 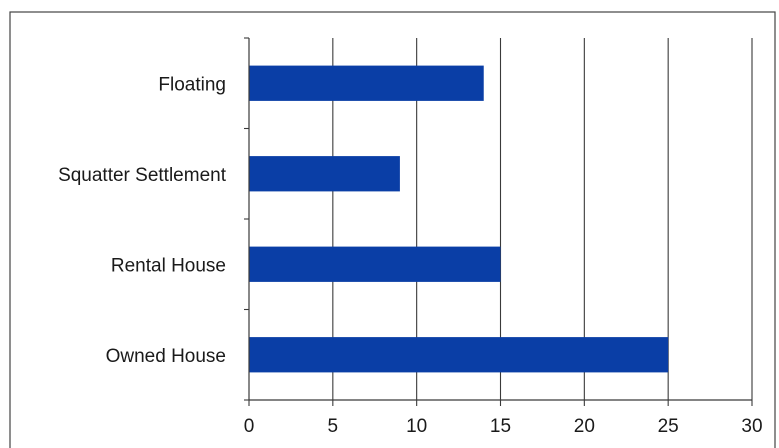 I want to click on x-tick-label-25: 25, so click(x=668, y=426).